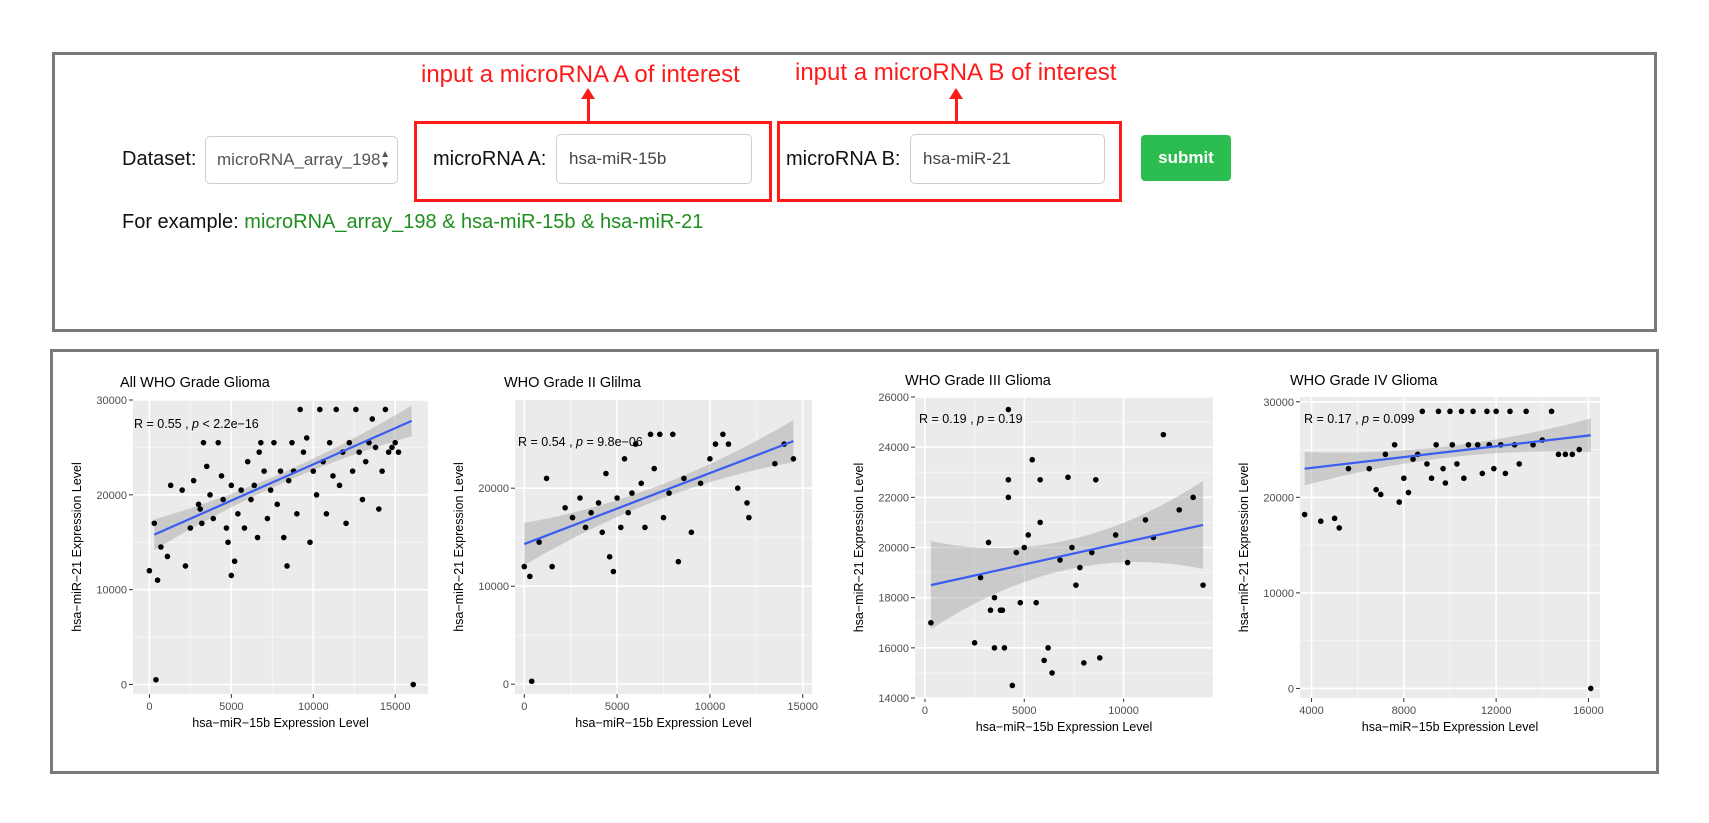  I want to click on correlation-r: R = 0.19, so click(943, 419).